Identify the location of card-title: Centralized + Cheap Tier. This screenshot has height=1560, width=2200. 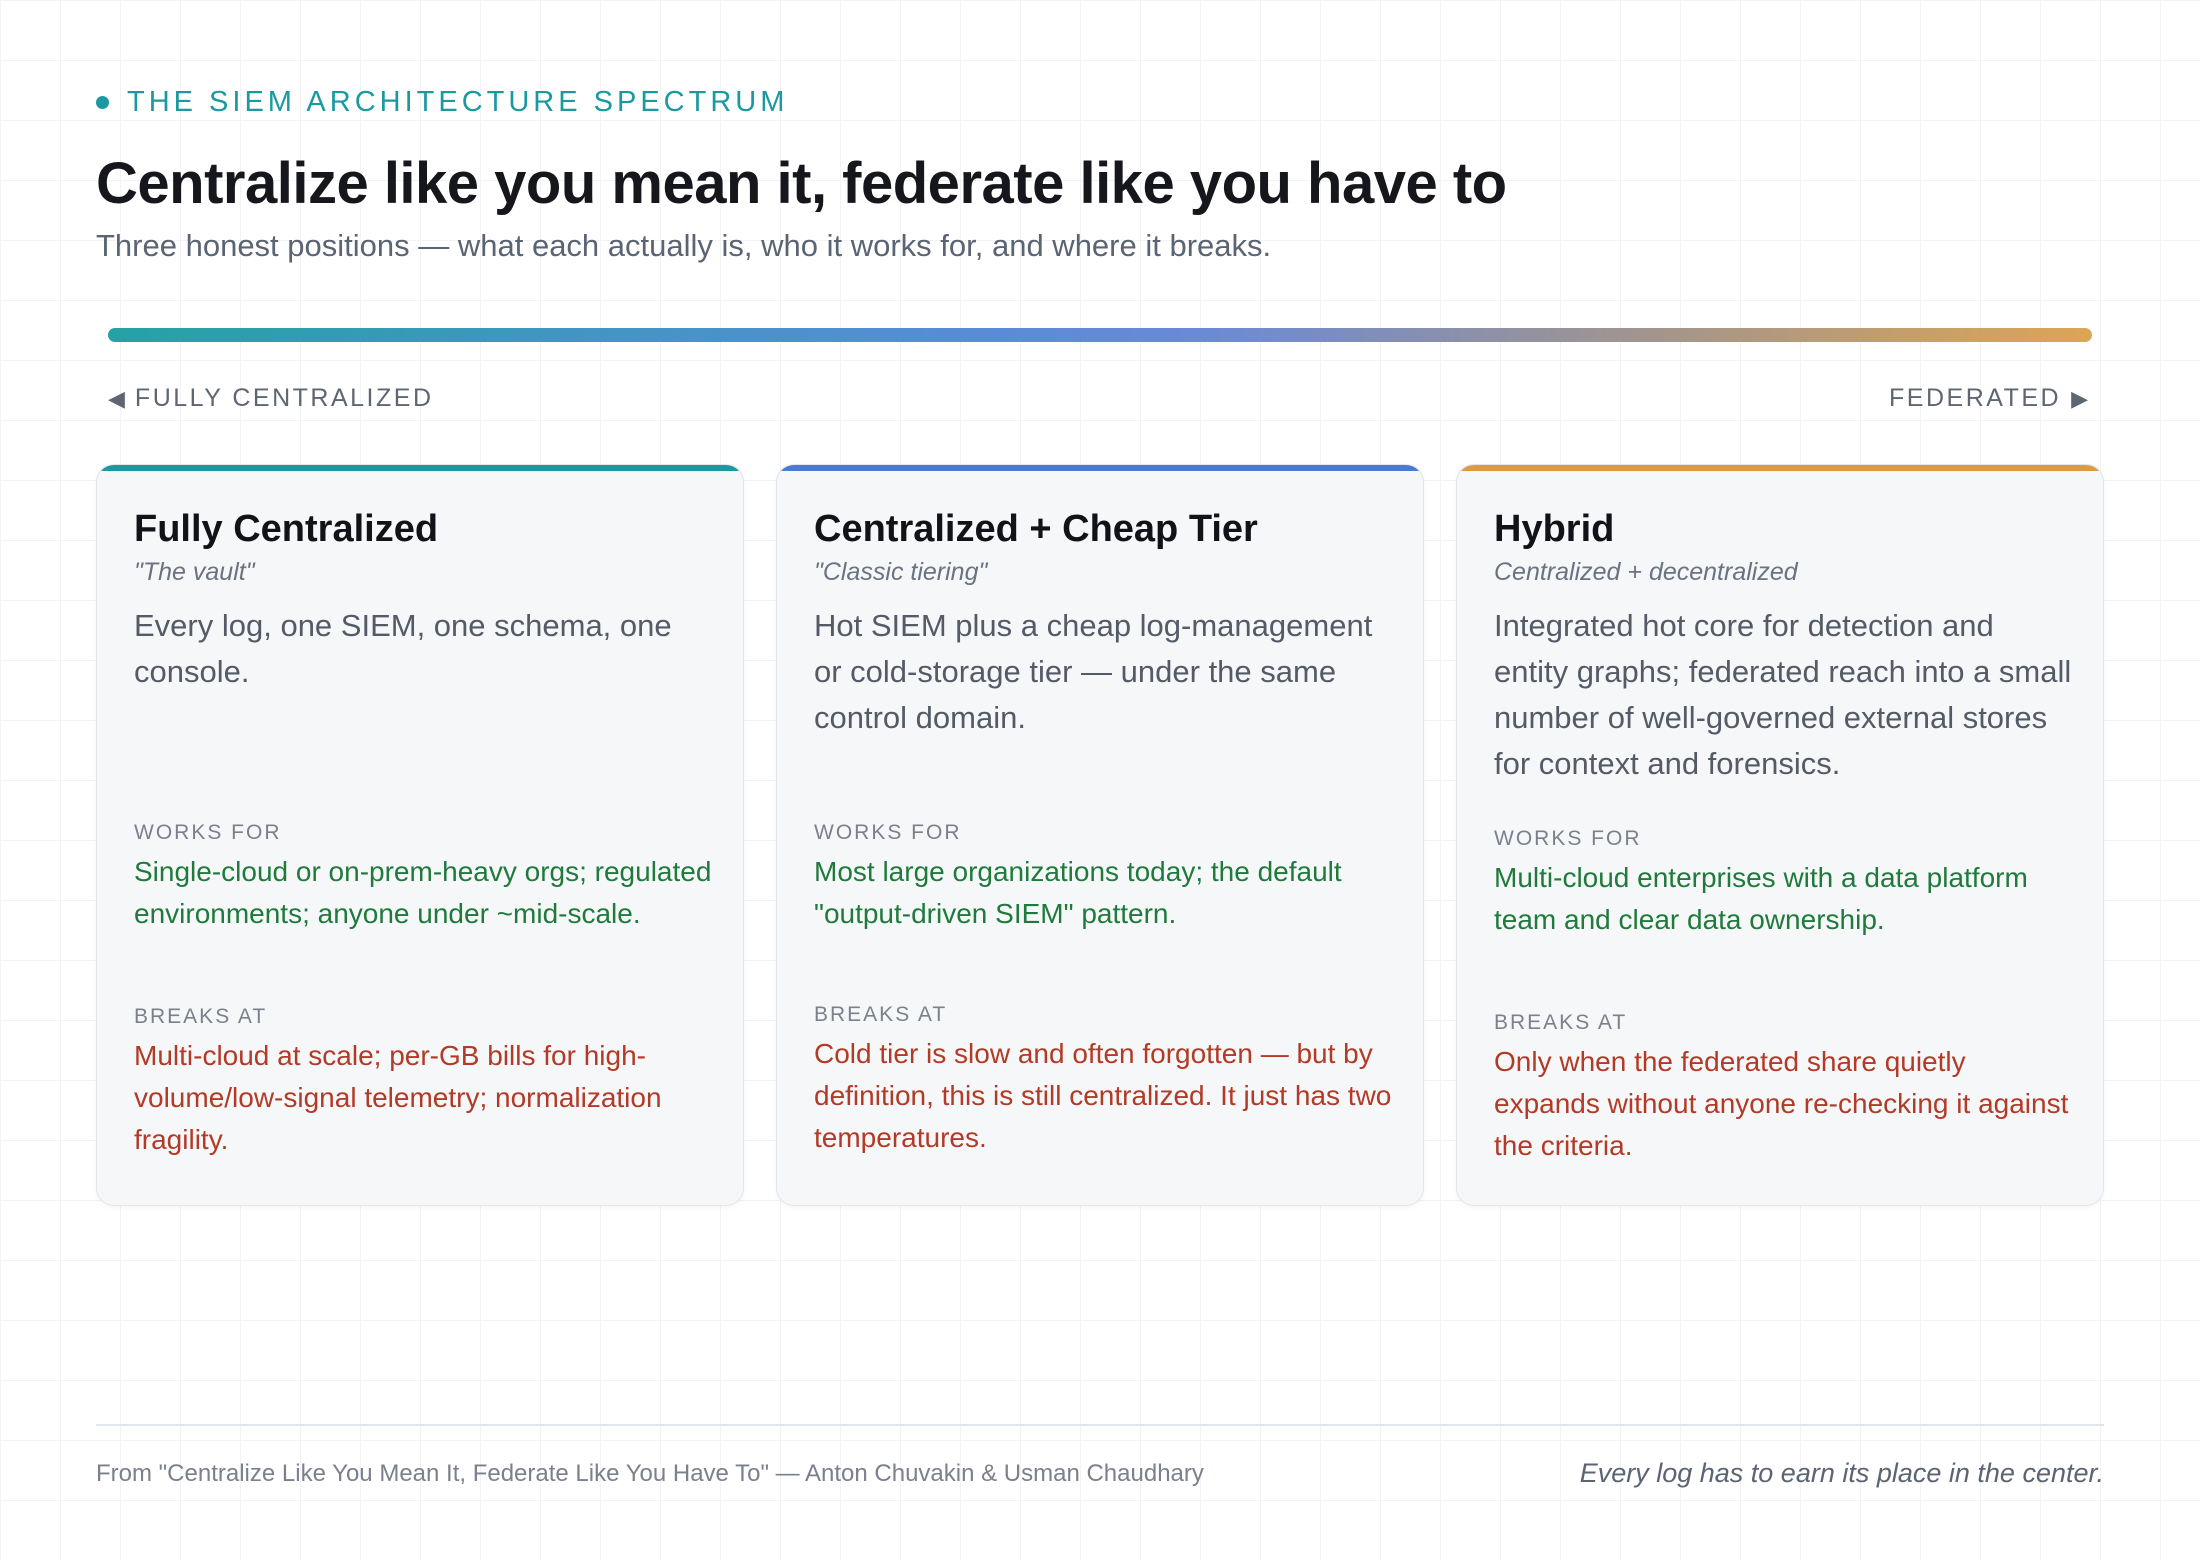
(1036, 529).